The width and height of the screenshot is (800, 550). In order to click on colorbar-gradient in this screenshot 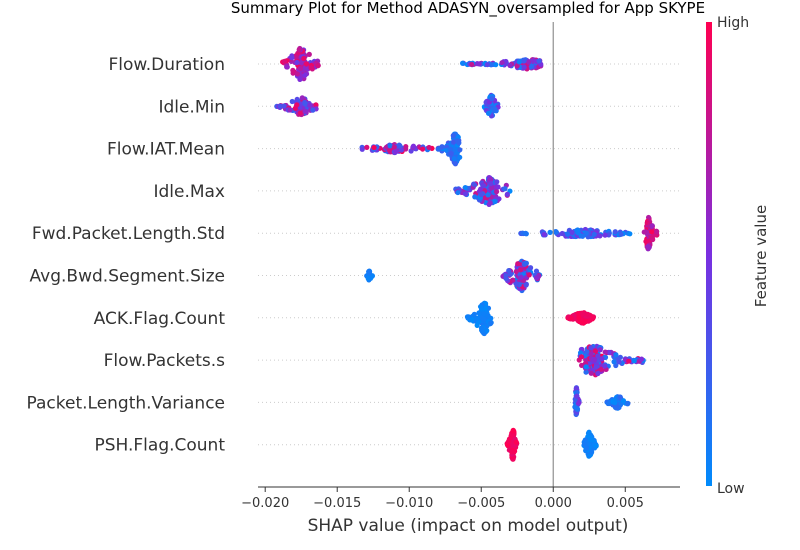, I will do `click(709, 254)`.